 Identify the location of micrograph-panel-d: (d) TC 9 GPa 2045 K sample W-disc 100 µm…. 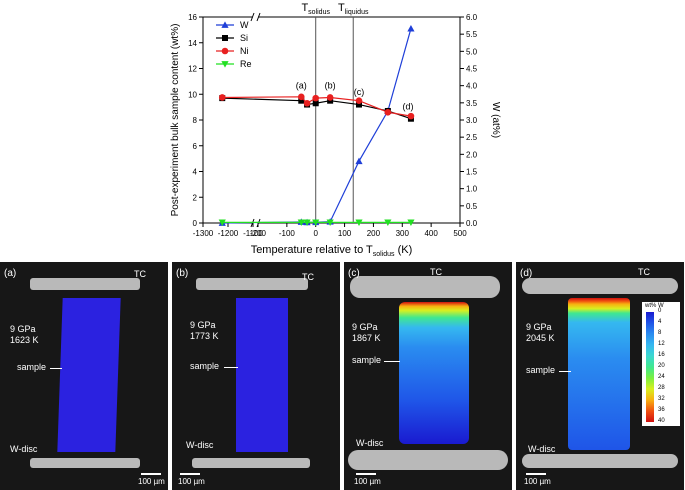
(600, 376).